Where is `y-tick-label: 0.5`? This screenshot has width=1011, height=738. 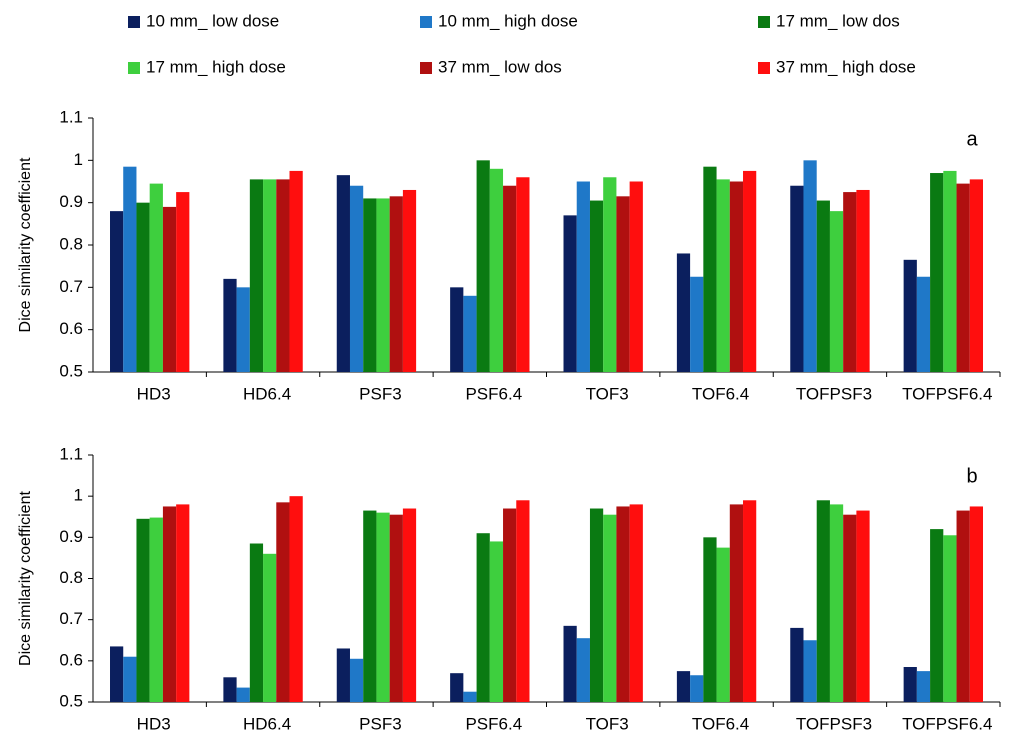 y-tick-label: 0.5 is located at coordinates (71, 700).